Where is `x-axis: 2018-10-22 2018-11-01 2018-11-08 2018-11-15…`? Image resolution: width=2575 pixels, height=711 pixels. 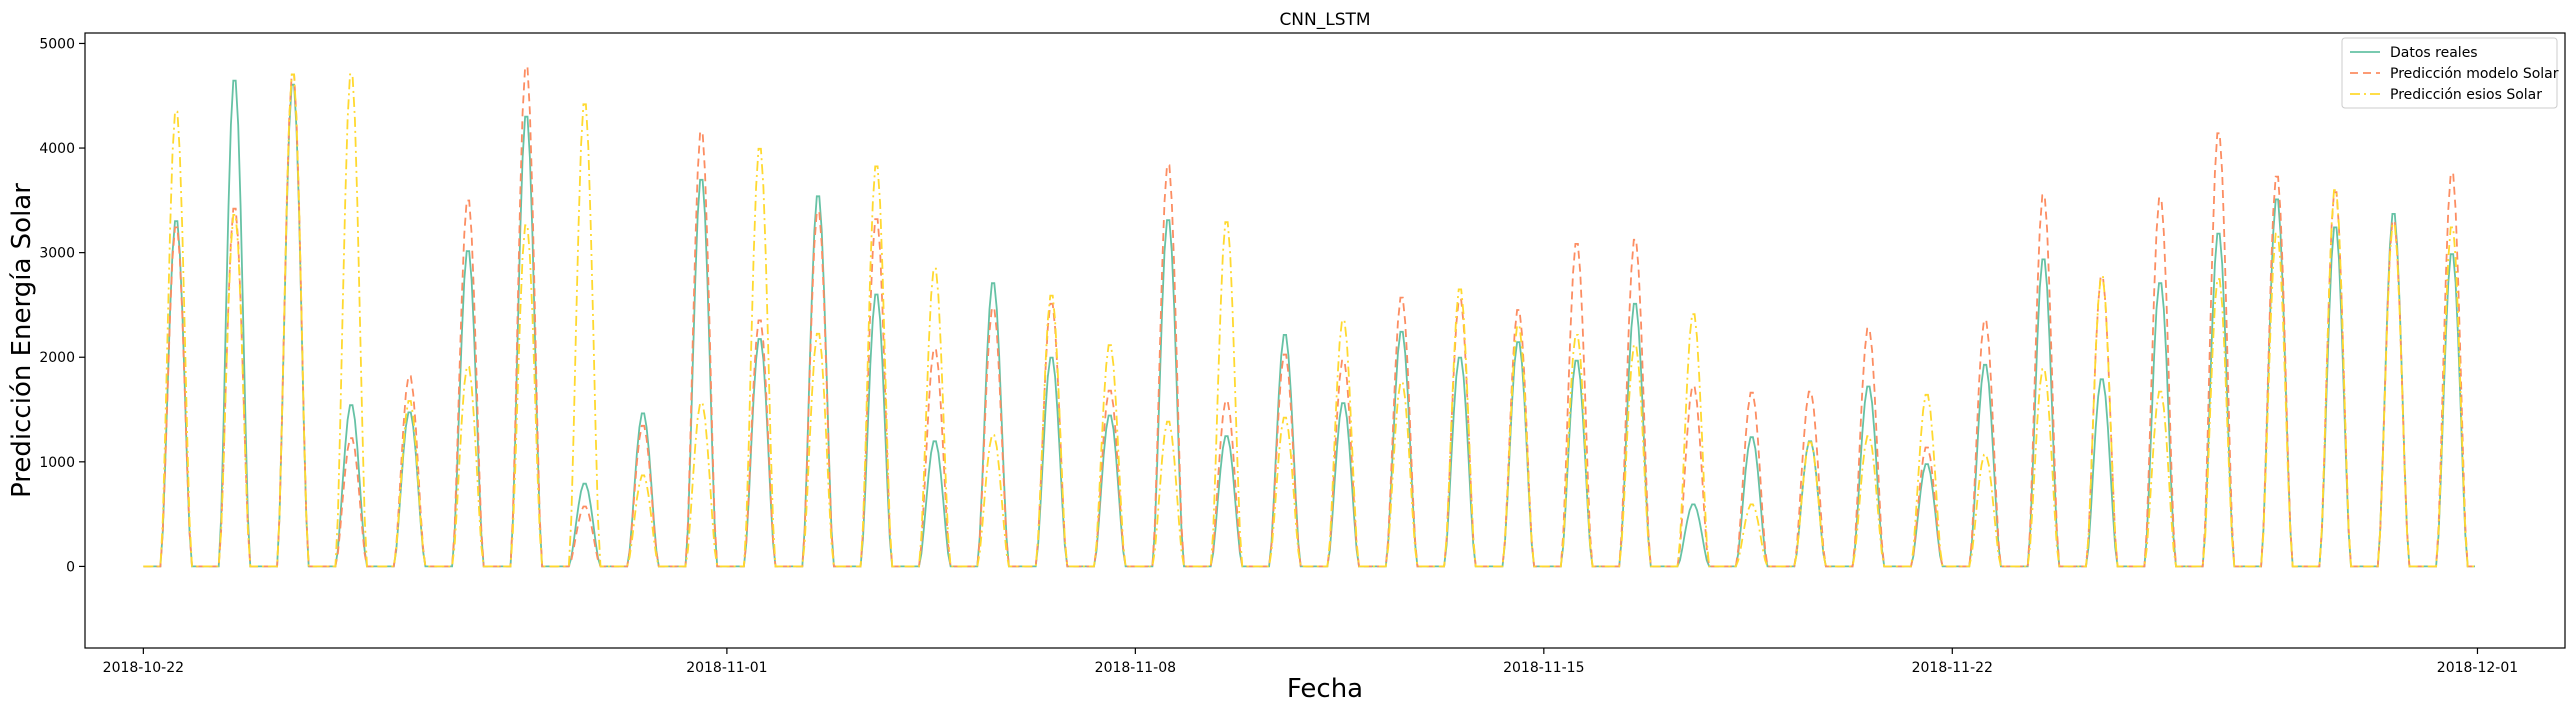 x-axis: 2018-10-22 2018-11-01 2018-11-08 2018-11-15… is located at coordinates (1310, 662).